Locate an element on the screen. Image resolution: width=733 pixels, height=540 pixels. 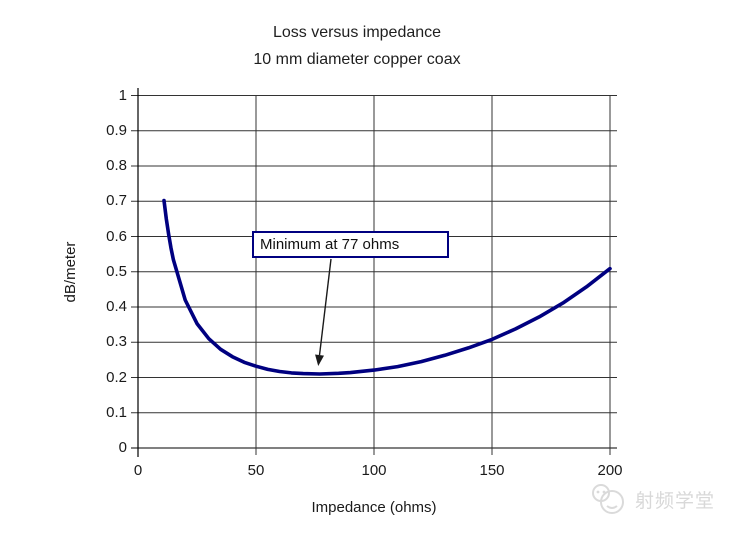
watermark-text: 射频学堂 is located at coordinates (675, 501).